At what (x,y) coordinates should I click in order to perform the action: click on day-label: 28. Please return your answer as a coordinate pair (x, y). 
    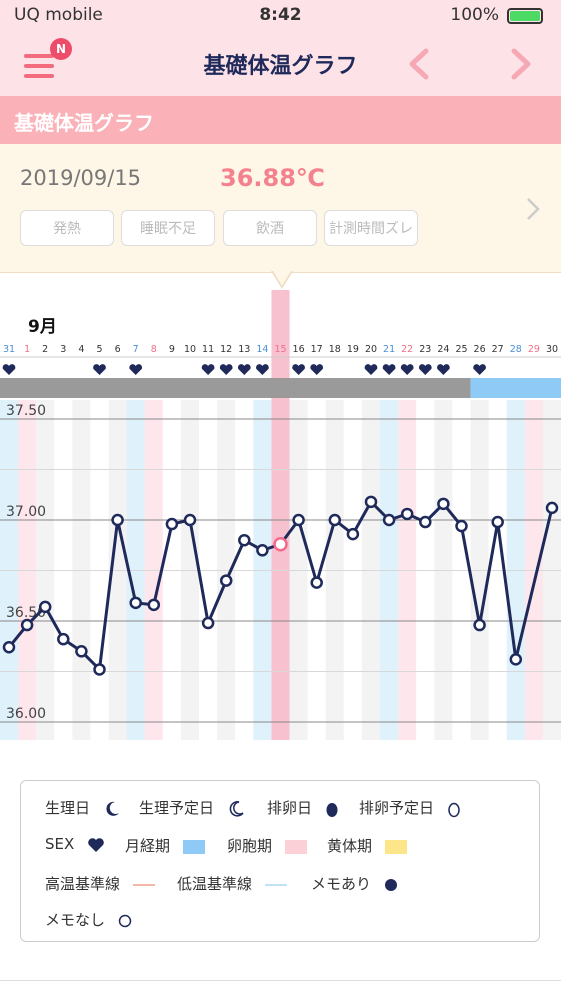
    Looking at the image, I should click on (516, 349).